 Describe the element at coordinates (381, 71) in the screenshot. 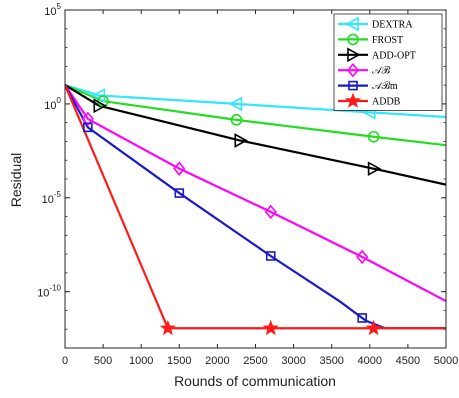

I see `legend-label-3: 𝒜ℬ` at that location.